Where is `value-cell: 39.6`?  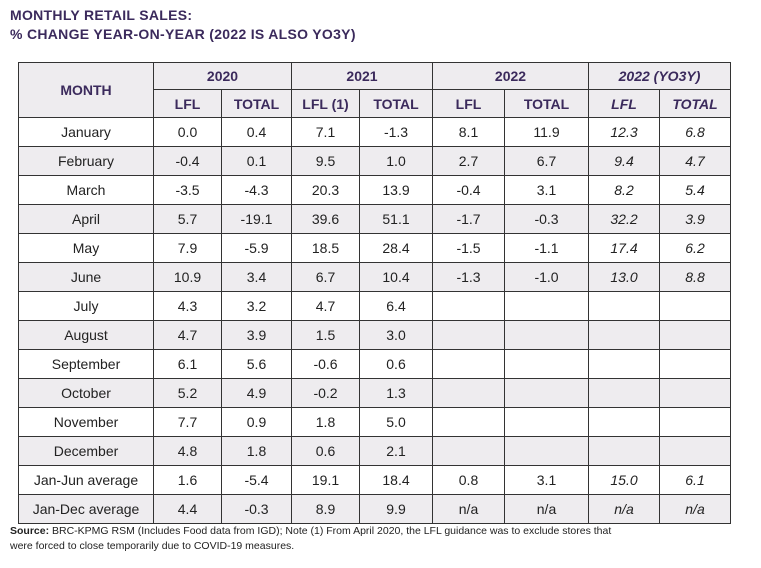
value-cell: 39.6 is located at coordinates (325, 219).